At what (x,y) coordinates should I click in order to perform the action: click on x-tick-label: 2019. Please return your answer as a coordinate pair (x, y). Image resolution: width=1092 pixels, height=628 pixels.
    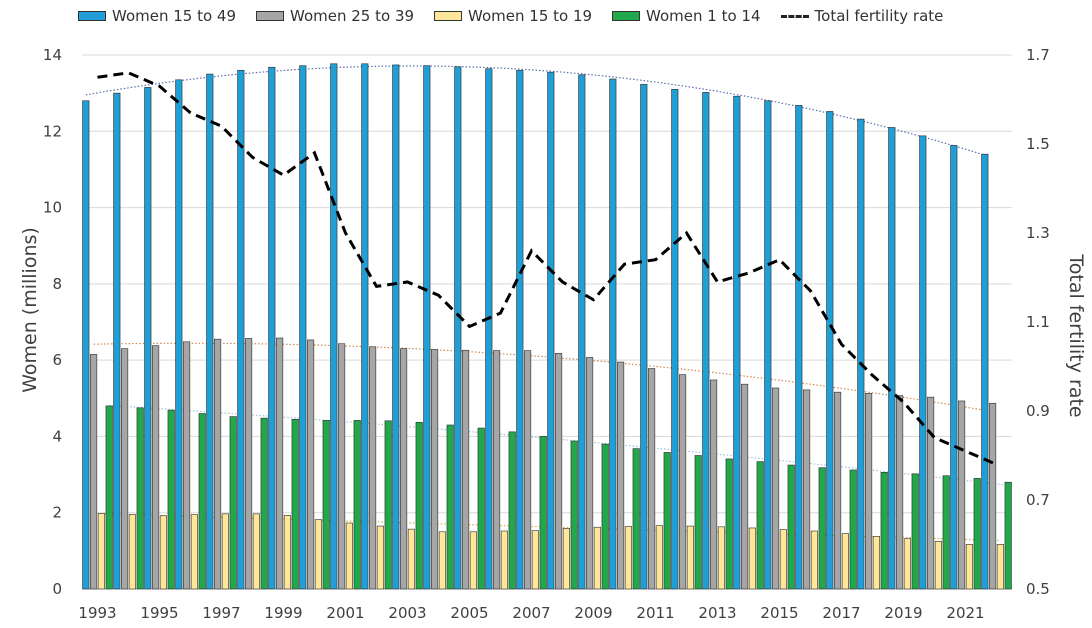
    Looking at the image, I should click on (903, 613).